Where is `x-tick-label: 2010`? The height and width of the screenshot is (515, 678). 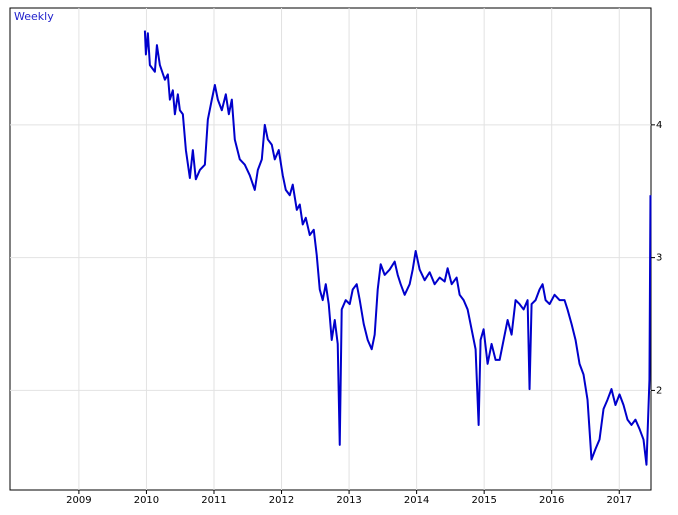 x-tick-label: 2010 is located at coordinates (146, 500).